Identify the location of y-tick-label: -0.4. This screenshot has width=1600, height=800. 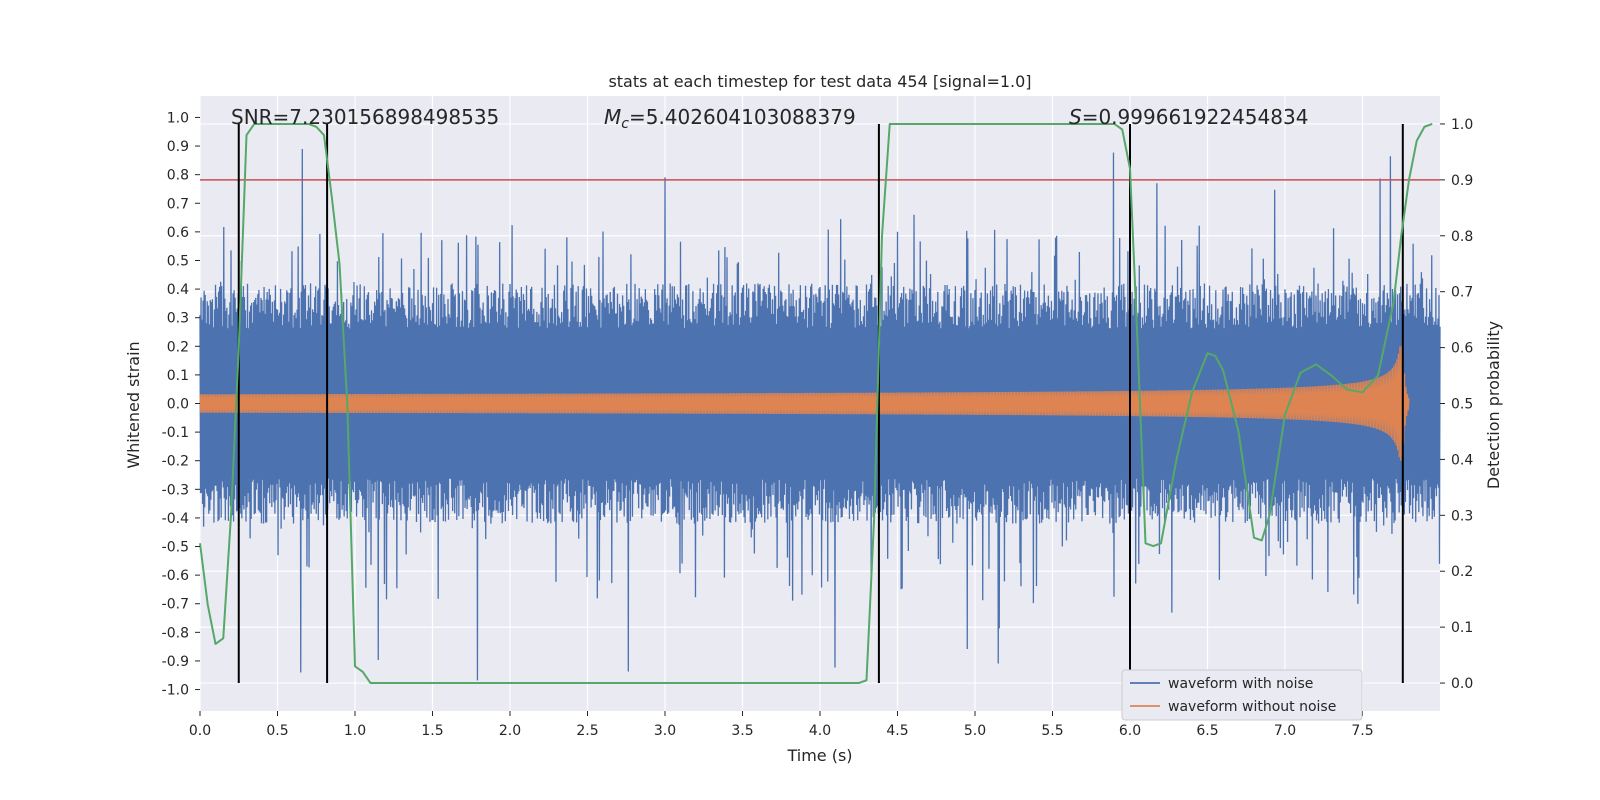
(175, 519).